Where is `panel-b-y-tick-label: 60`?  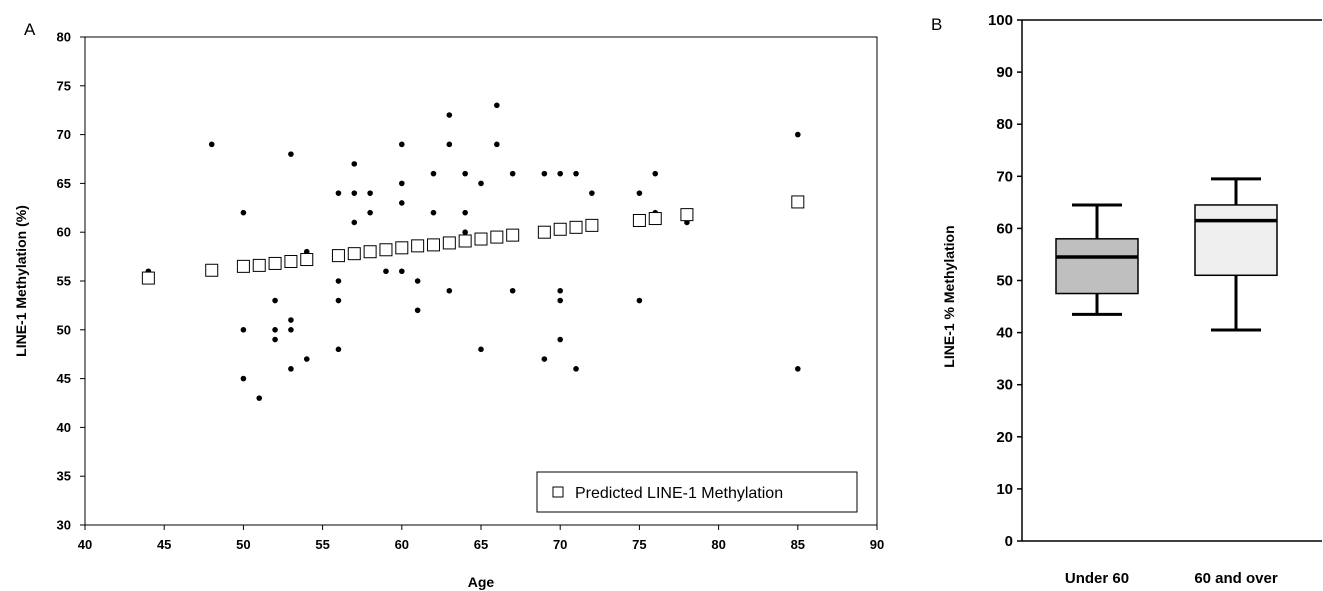
panel-b-y-tick-label: 60 is located at coordinates (1004, 228).